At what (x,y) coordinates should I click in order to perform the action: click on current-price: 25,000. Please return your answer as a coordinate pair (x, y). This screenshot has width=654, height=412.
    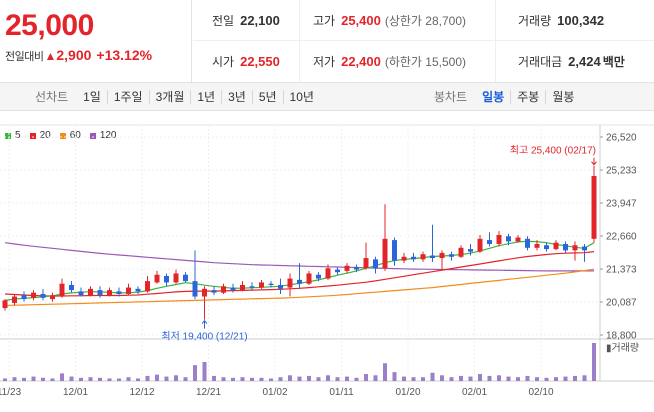
    Looking at the image, I should click on (49, 25).